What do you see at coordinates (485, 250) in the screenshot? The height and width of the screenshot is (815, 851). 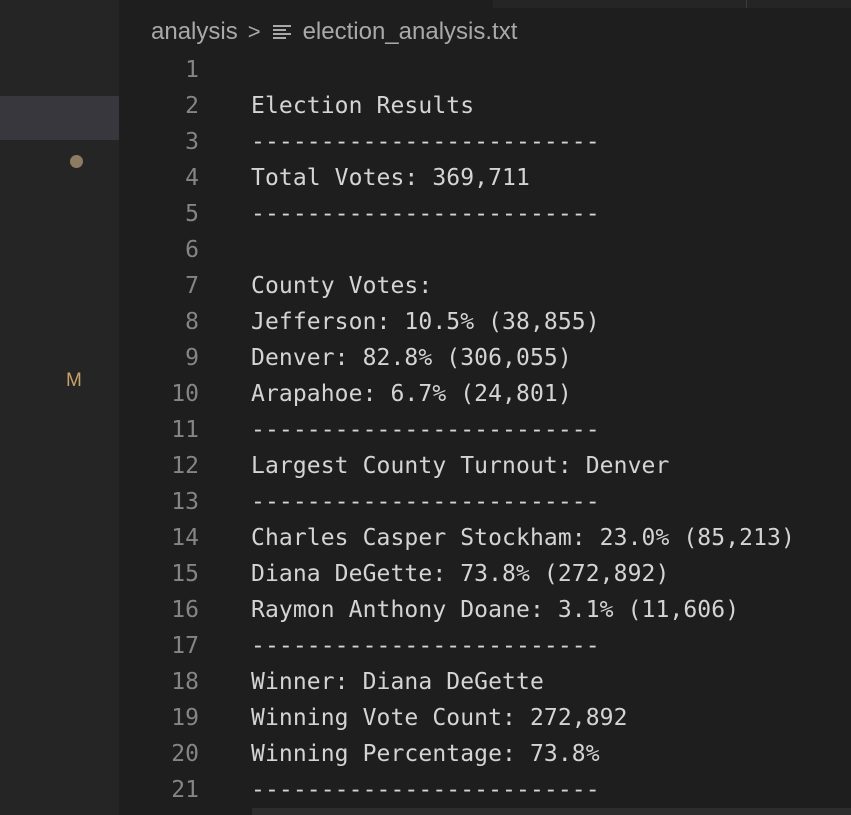 I see `code-line: 6` at bounding box center [485, 250].